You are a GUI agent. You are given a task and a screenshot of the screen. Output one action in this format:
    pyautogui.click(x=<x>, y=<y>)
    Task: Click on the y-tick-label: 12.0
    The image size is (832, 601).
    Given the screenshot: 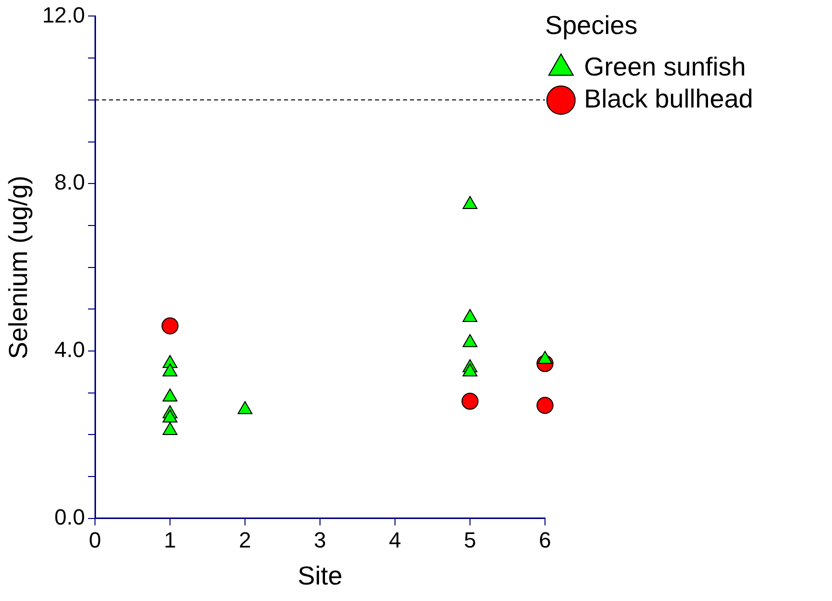 What is the action you would take?
    pyautogui.click(x=64, y=15)
    